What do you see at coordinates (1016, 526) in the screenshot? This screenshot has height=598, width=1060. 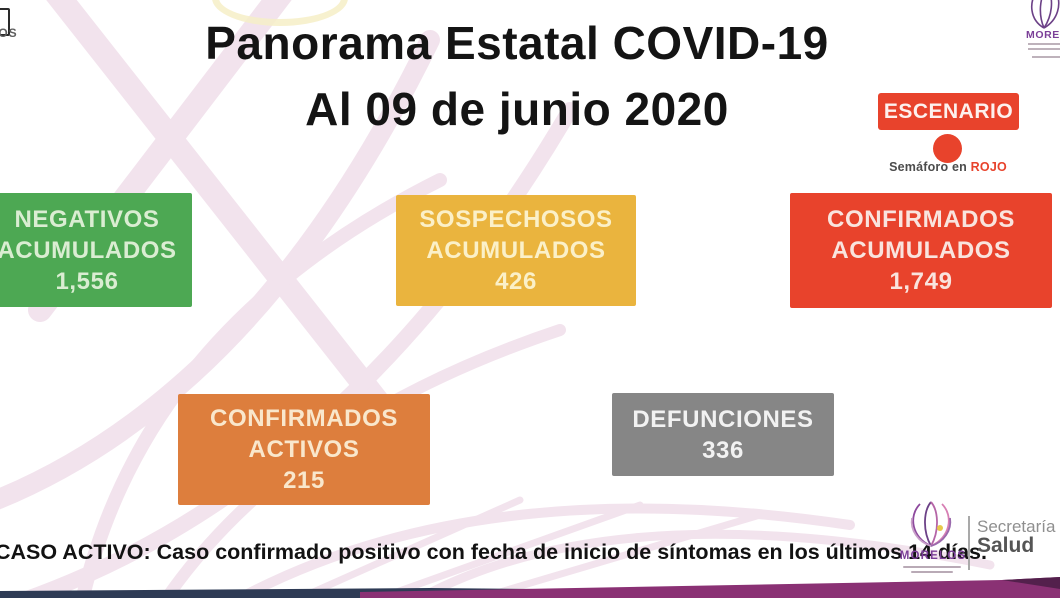 I see `secretaria-label: Secretaría` at bounding box center [1016, 526].